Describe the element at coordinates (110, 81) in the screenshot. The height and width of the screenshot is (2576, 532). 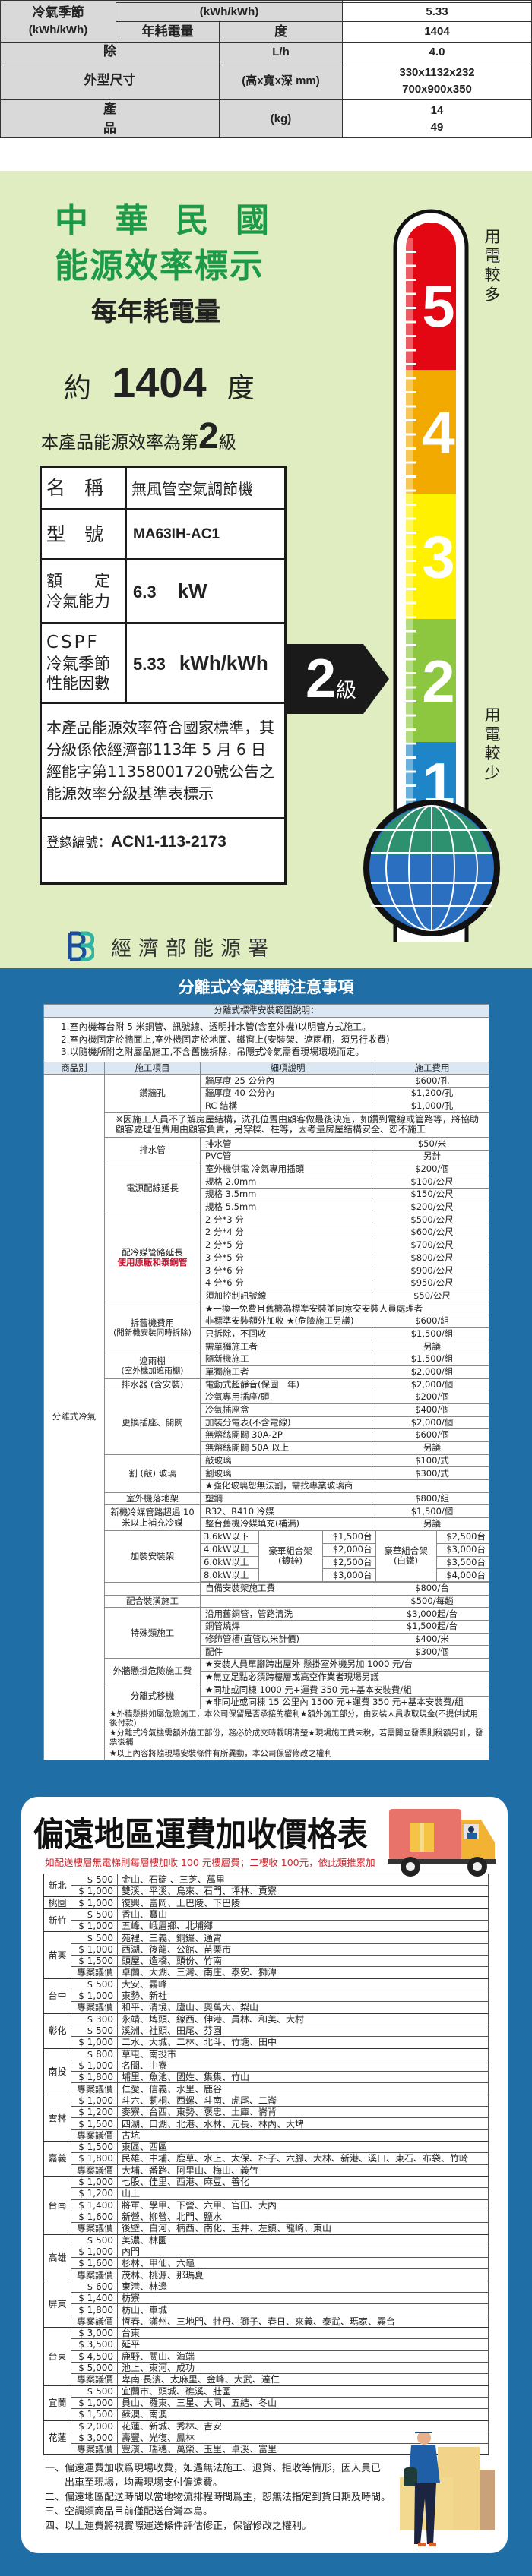
I see `size-label: 外型尺寸` at that location.